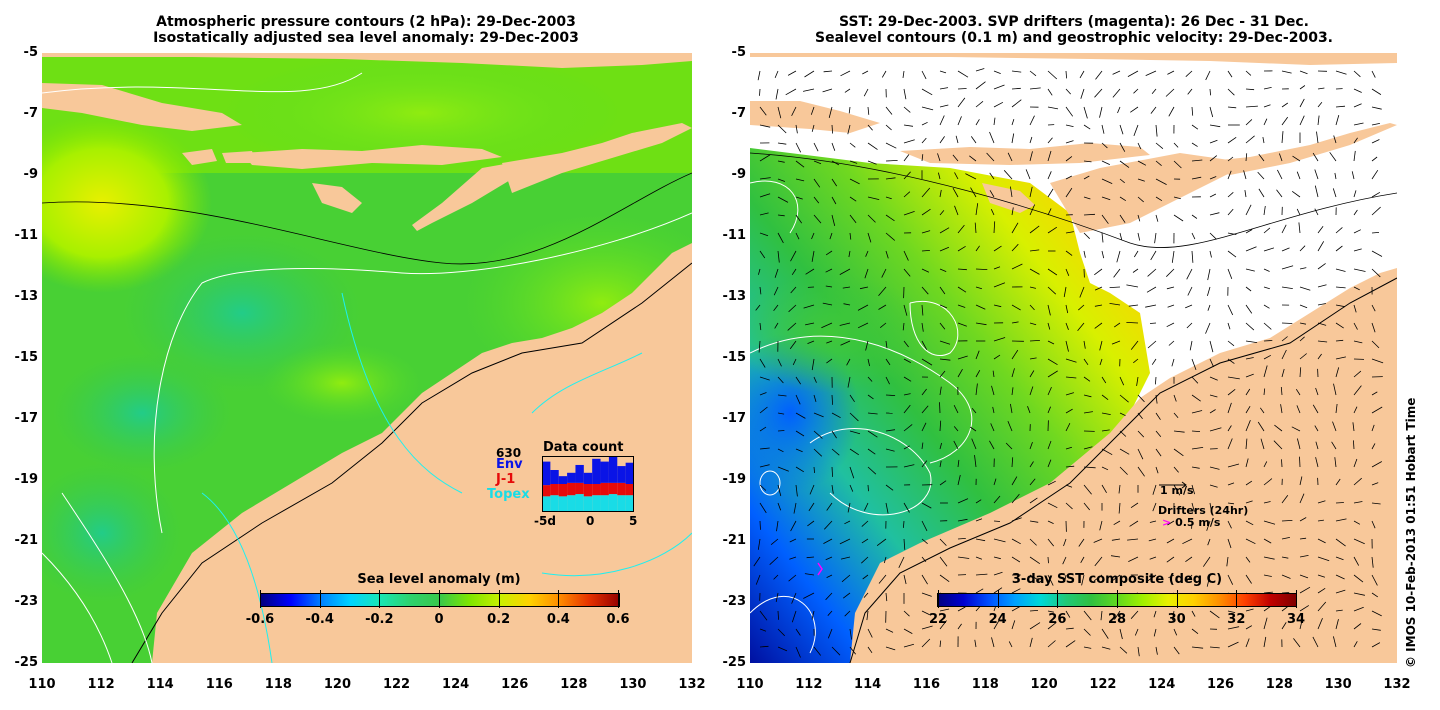 The image size is (1440, 710). I want to click on legend-topex: Topex, so click(508, 494).